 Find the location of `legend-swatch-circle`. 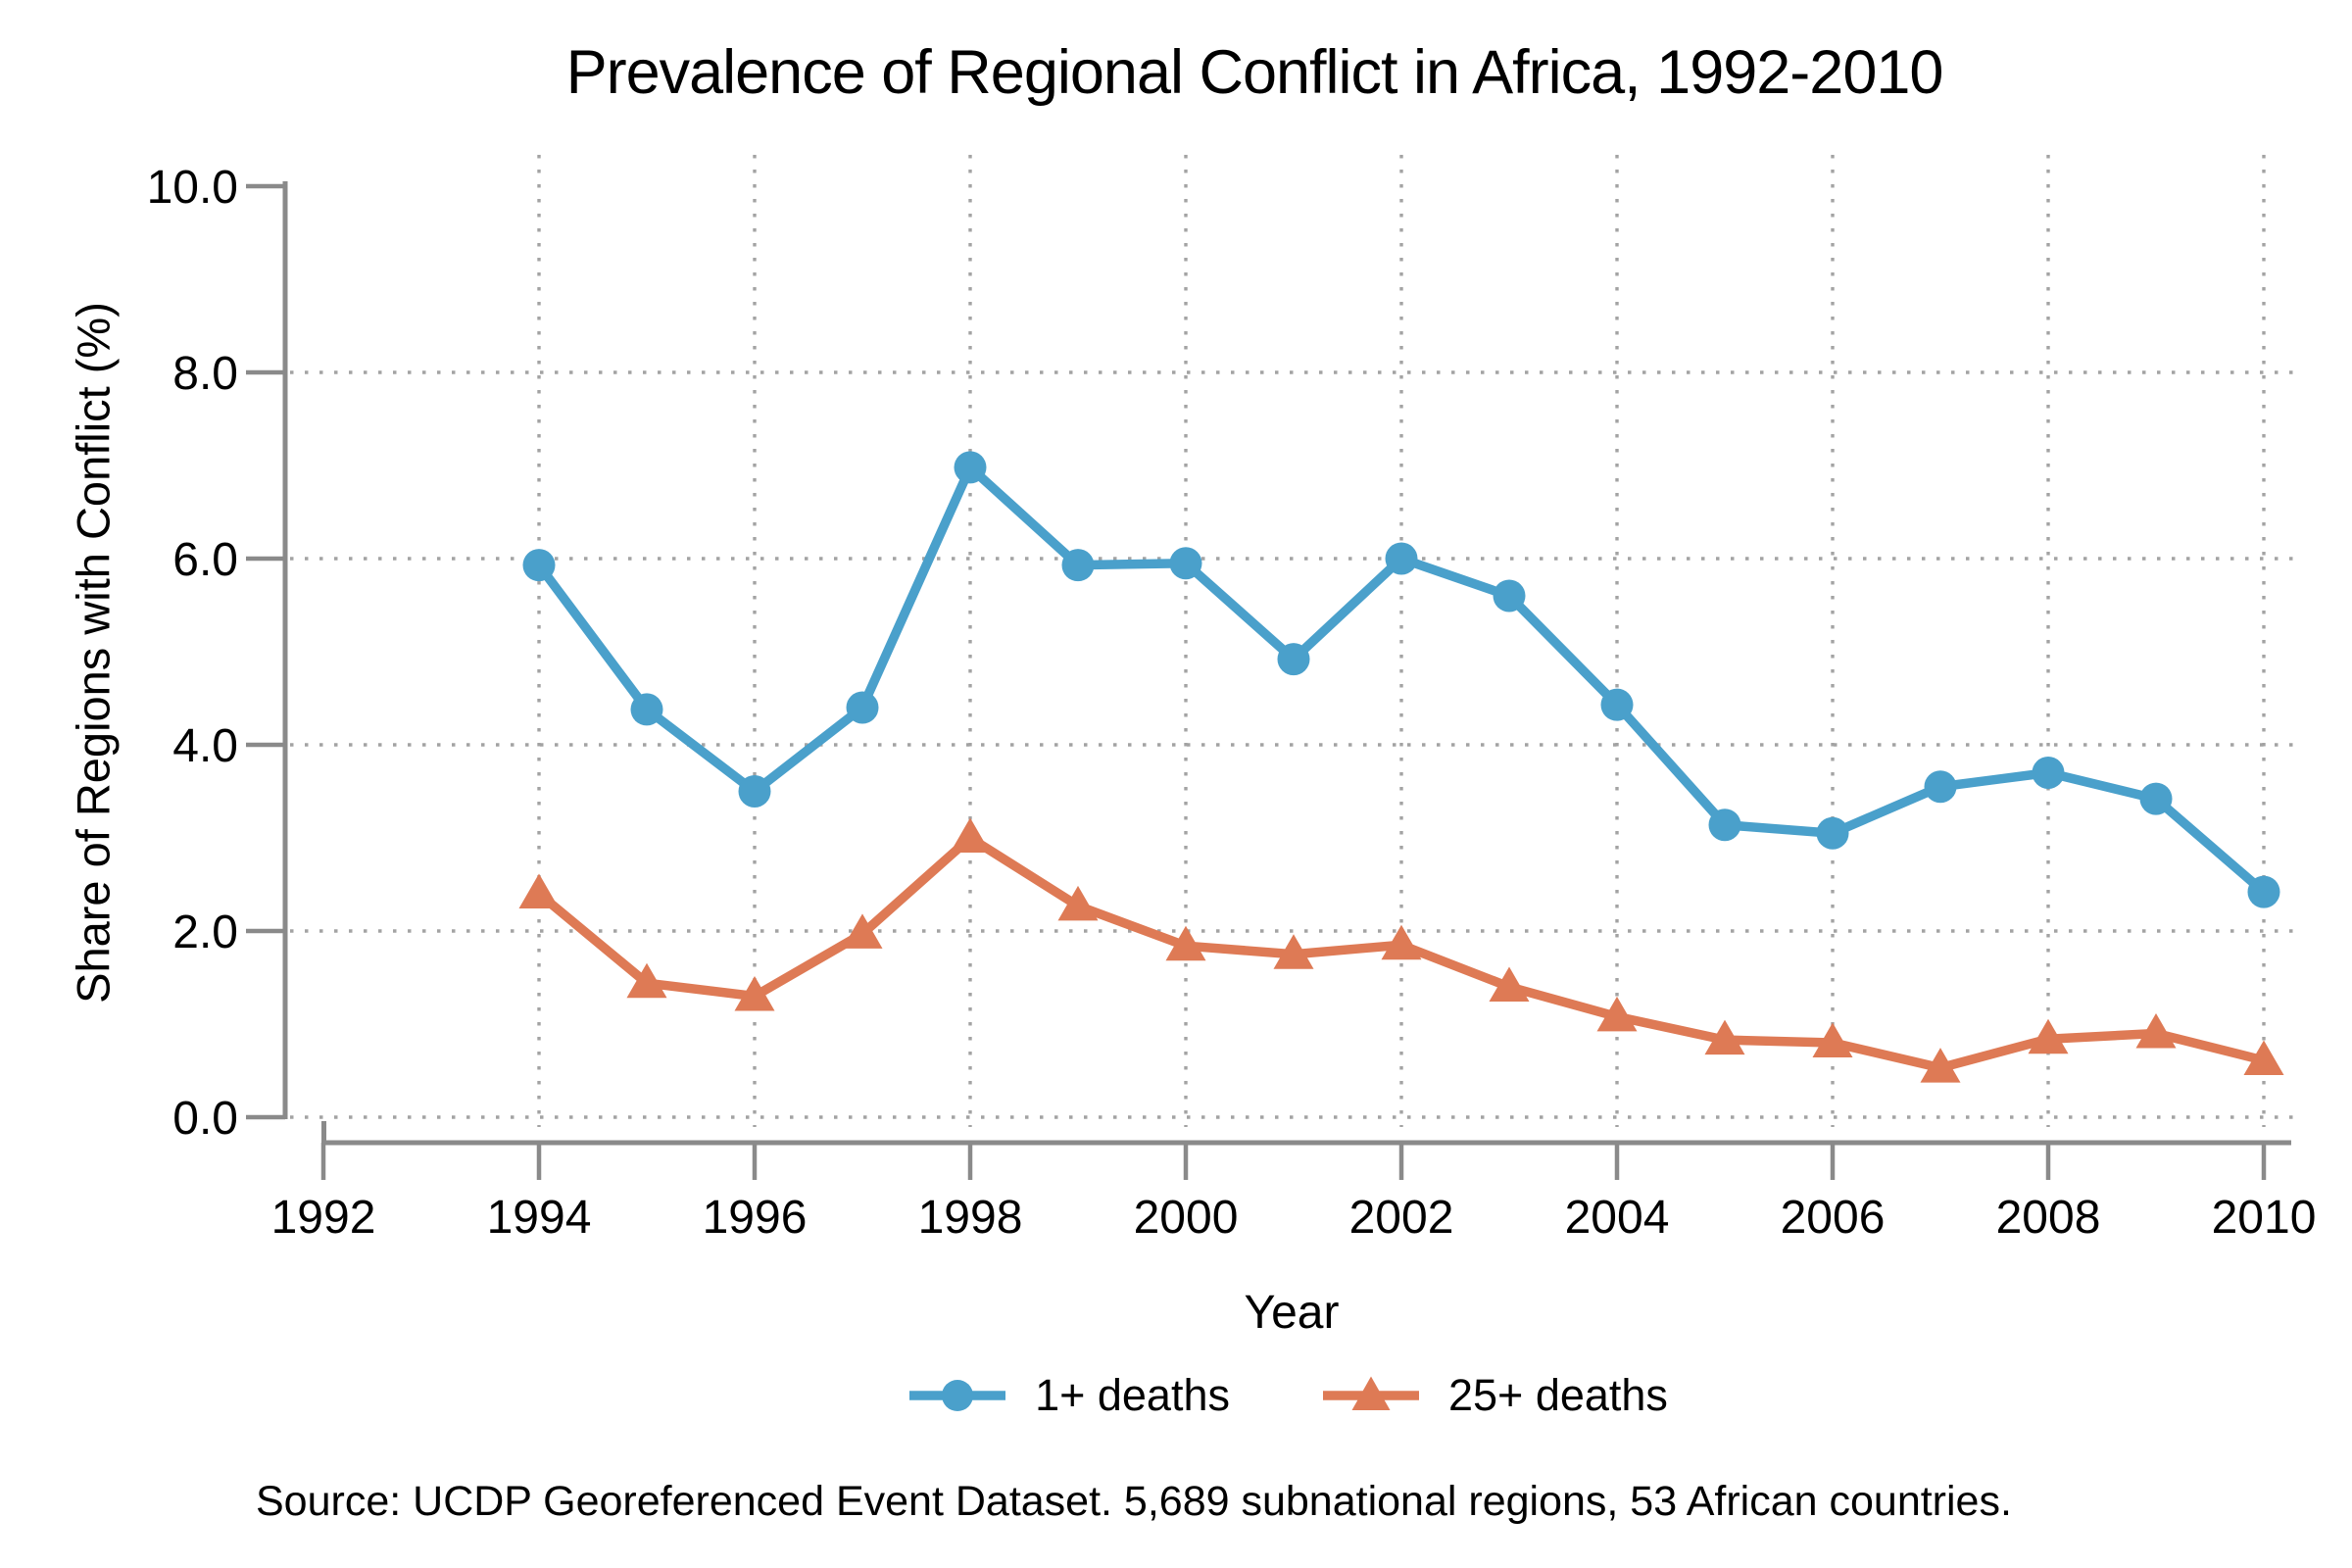

legend-swatch-circle is located at coordinates (957, 1395).